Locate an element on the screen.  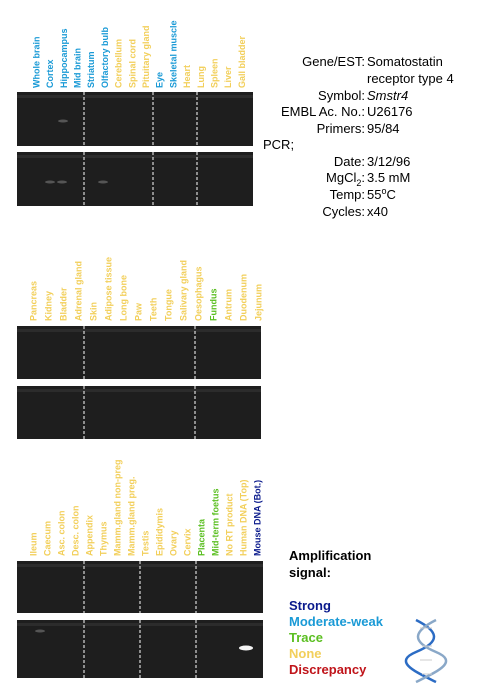
info-value: 55oC is located at coordinates (381, 194).